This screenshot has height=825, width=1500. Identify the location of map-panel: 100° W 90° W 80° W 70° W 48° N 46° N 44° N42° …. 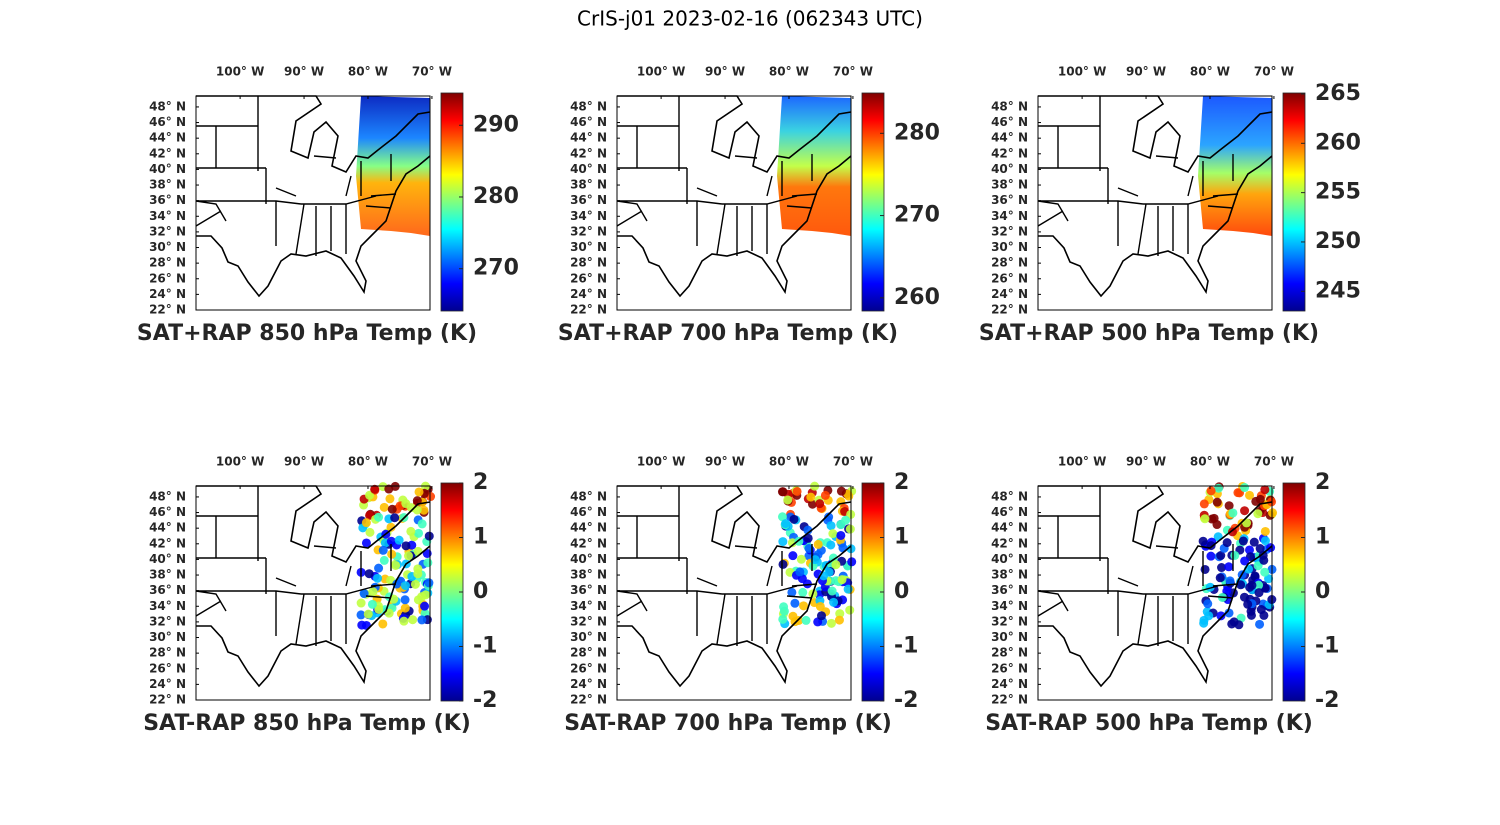
(320, 596).